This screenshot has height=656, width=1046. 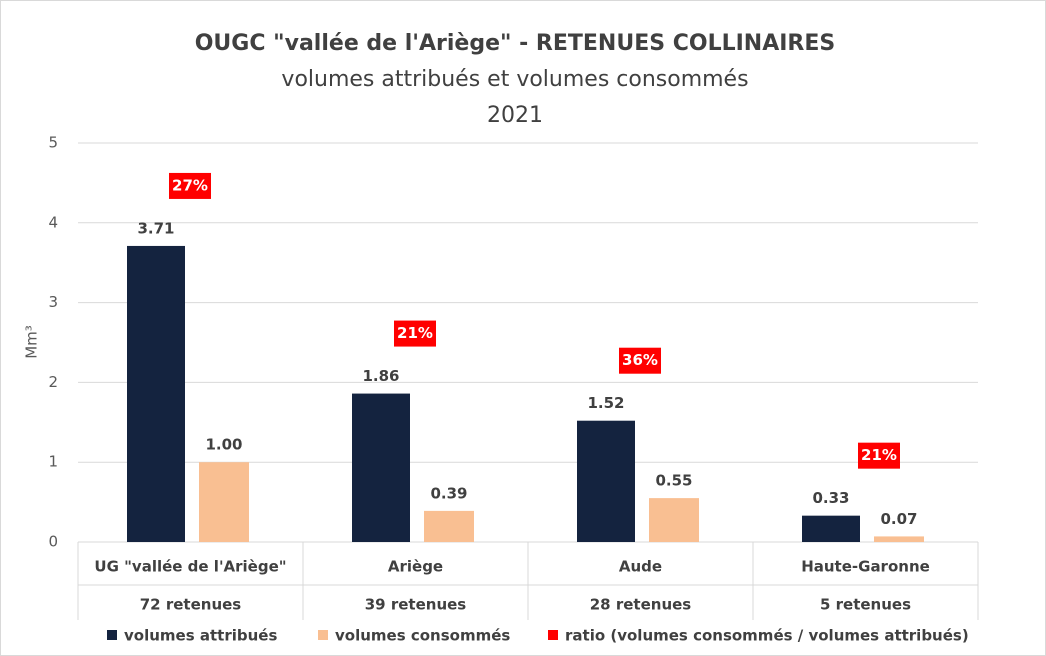 What do you see at coordinates (514, 79) in the screenshot?
I see `chart-subtitle: volumes attribués et volumes consommés` at bounding box center [514, 79].